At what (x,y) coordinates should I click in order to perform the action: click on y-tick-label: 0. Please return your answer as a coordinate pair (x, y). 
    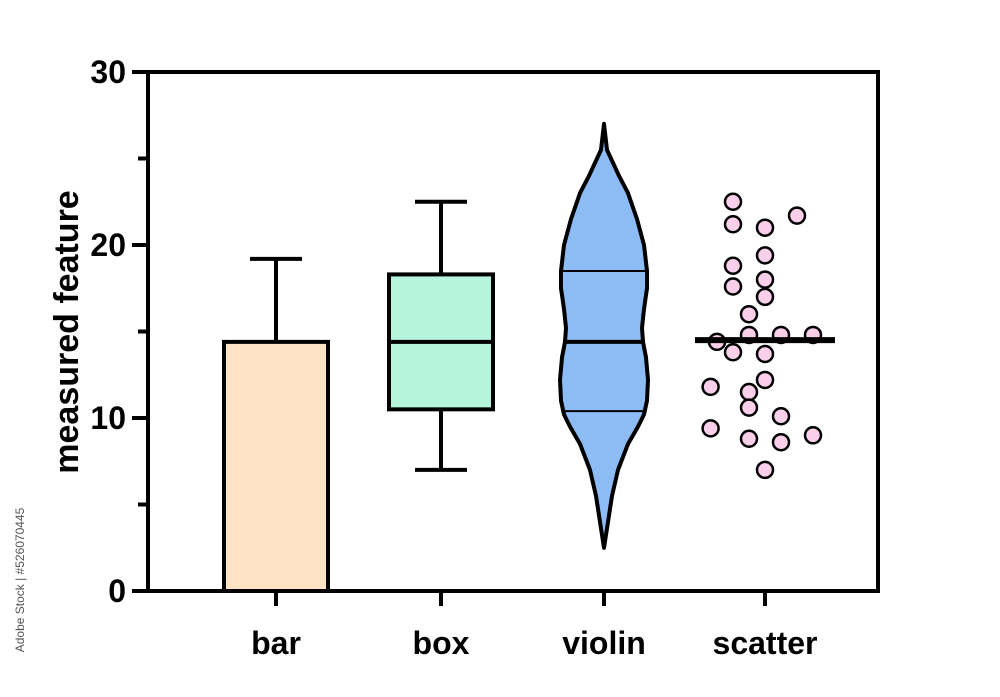
    Looking at the image, I should click on (117, 591).